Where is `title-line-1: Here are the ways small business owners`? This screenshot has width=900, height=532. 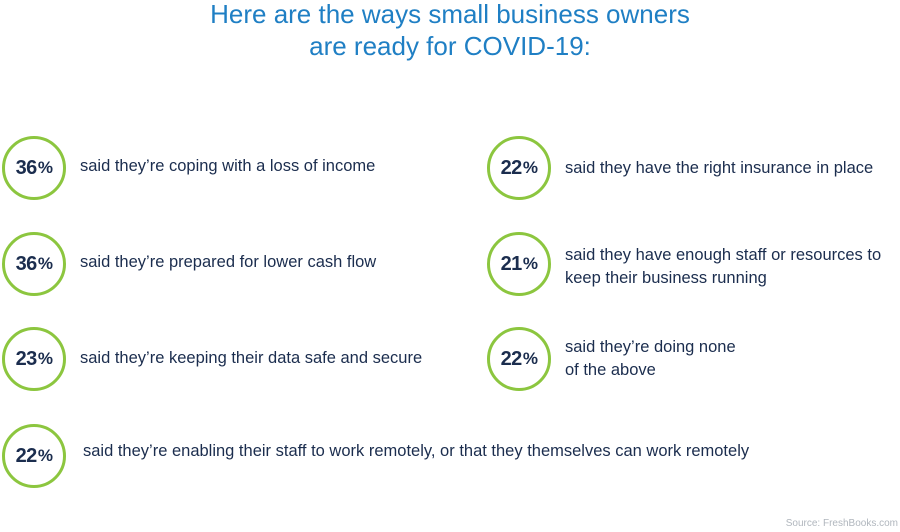
title-line-1: Here are the ways small business owners is located at coordinates (450, 14).